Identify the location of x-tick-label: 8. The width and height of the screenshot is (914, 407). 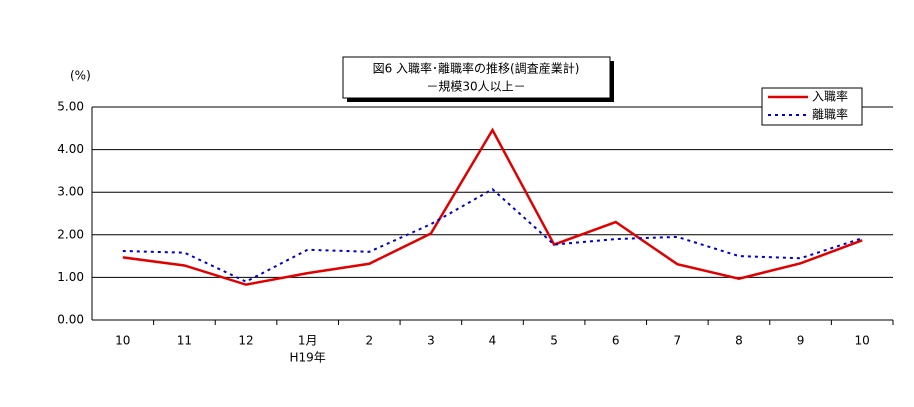
(739, 341).